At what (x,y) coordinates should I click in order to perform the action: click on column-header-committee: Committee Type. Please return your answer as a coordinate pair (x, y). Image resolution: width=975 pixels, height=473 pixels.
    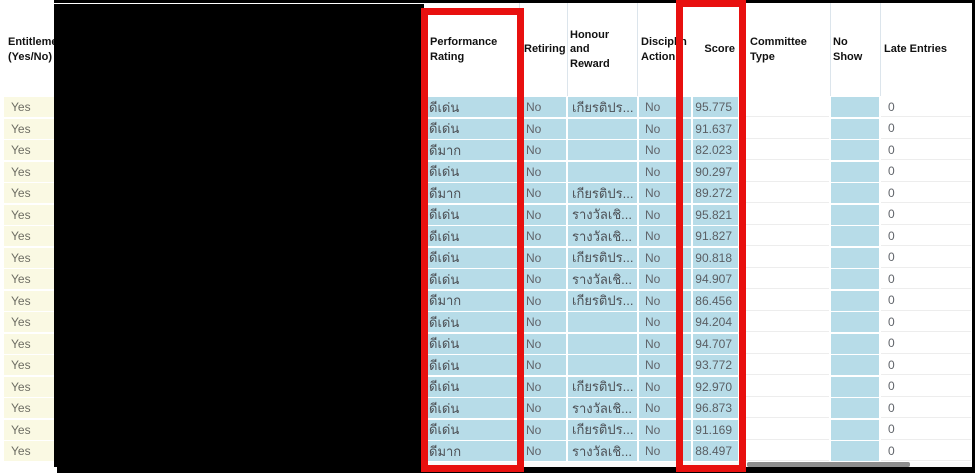
    Looking at the image, I should click on (778, 49).